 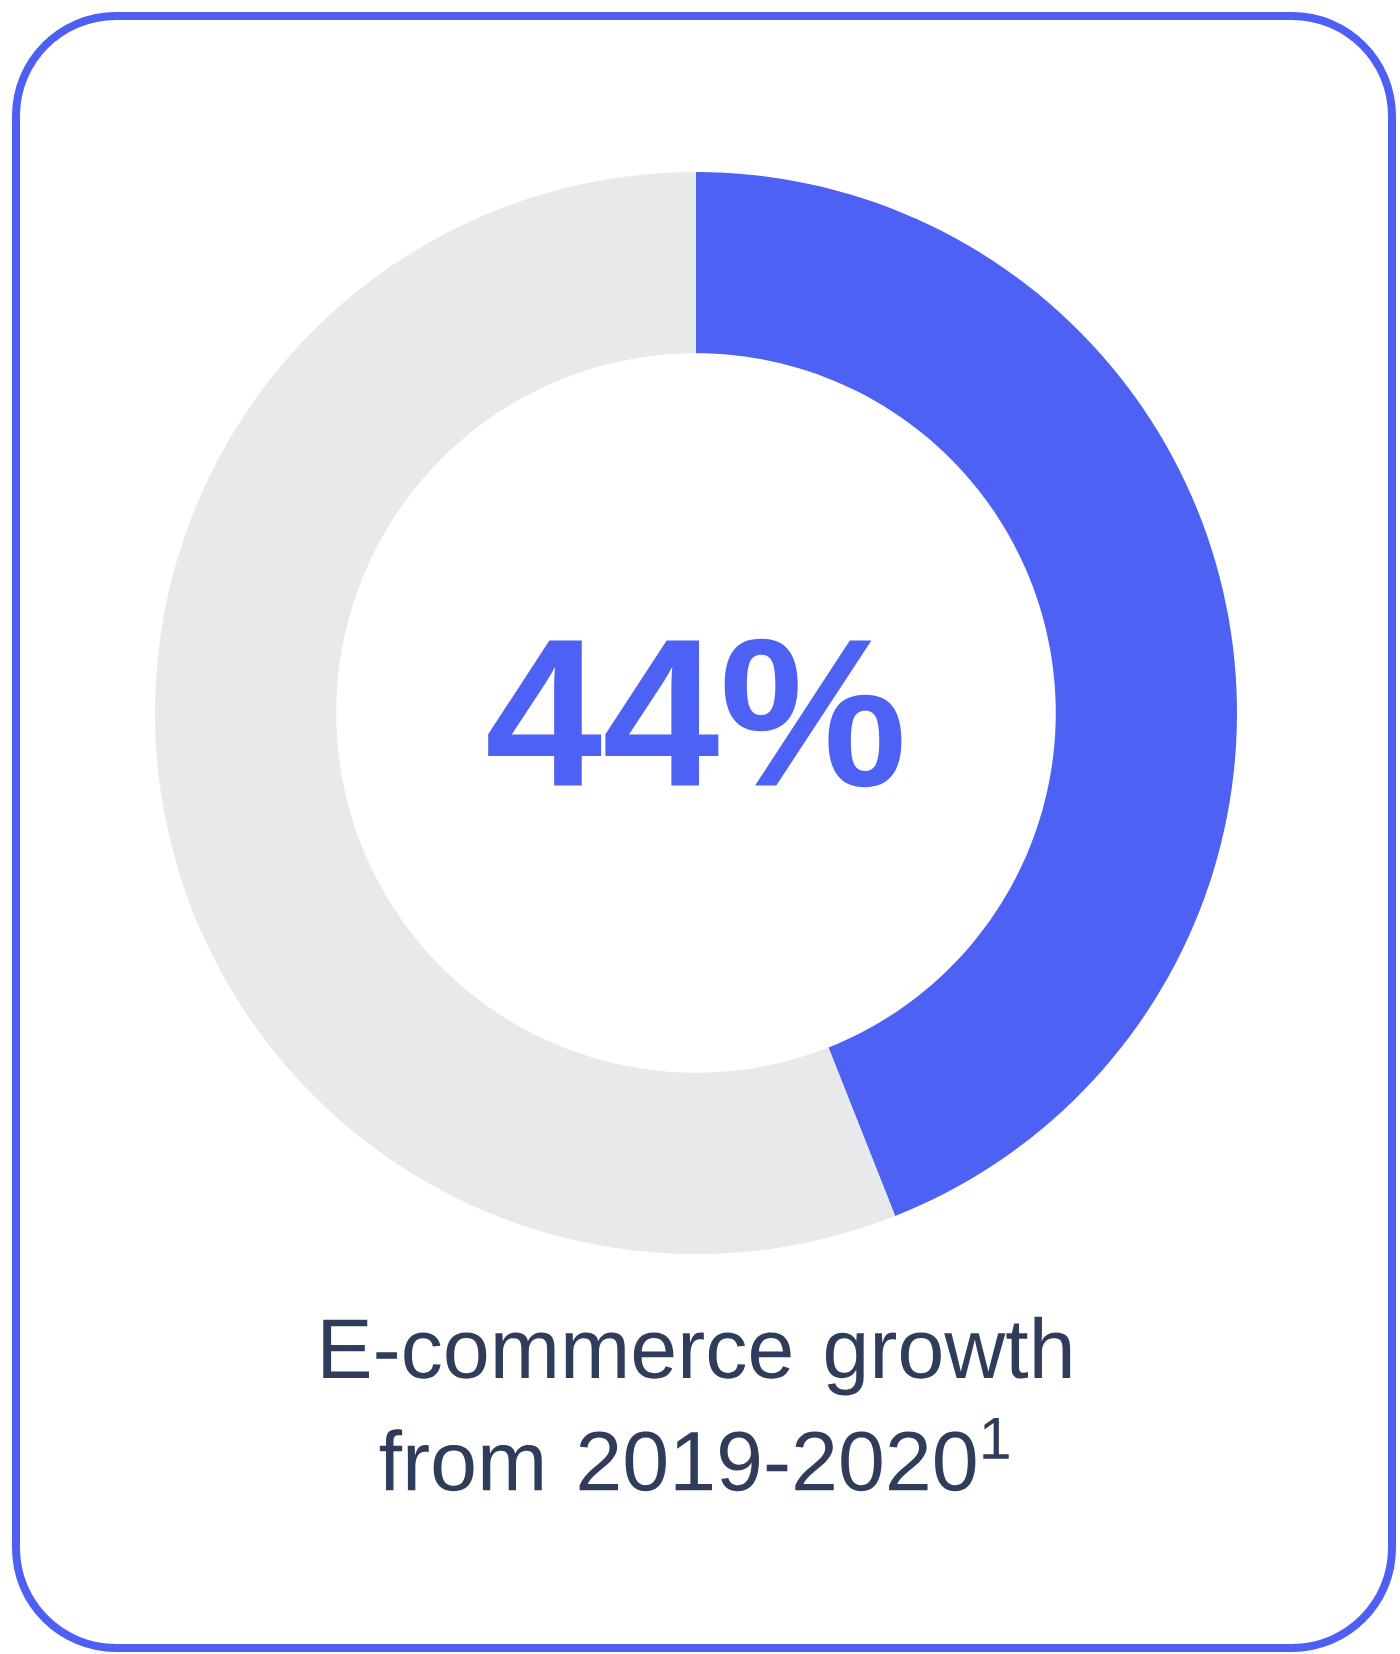 What do you see at coordinates (695, 713) in the screenshot?
I see `text: 44%` at bounding box center [695, 713].